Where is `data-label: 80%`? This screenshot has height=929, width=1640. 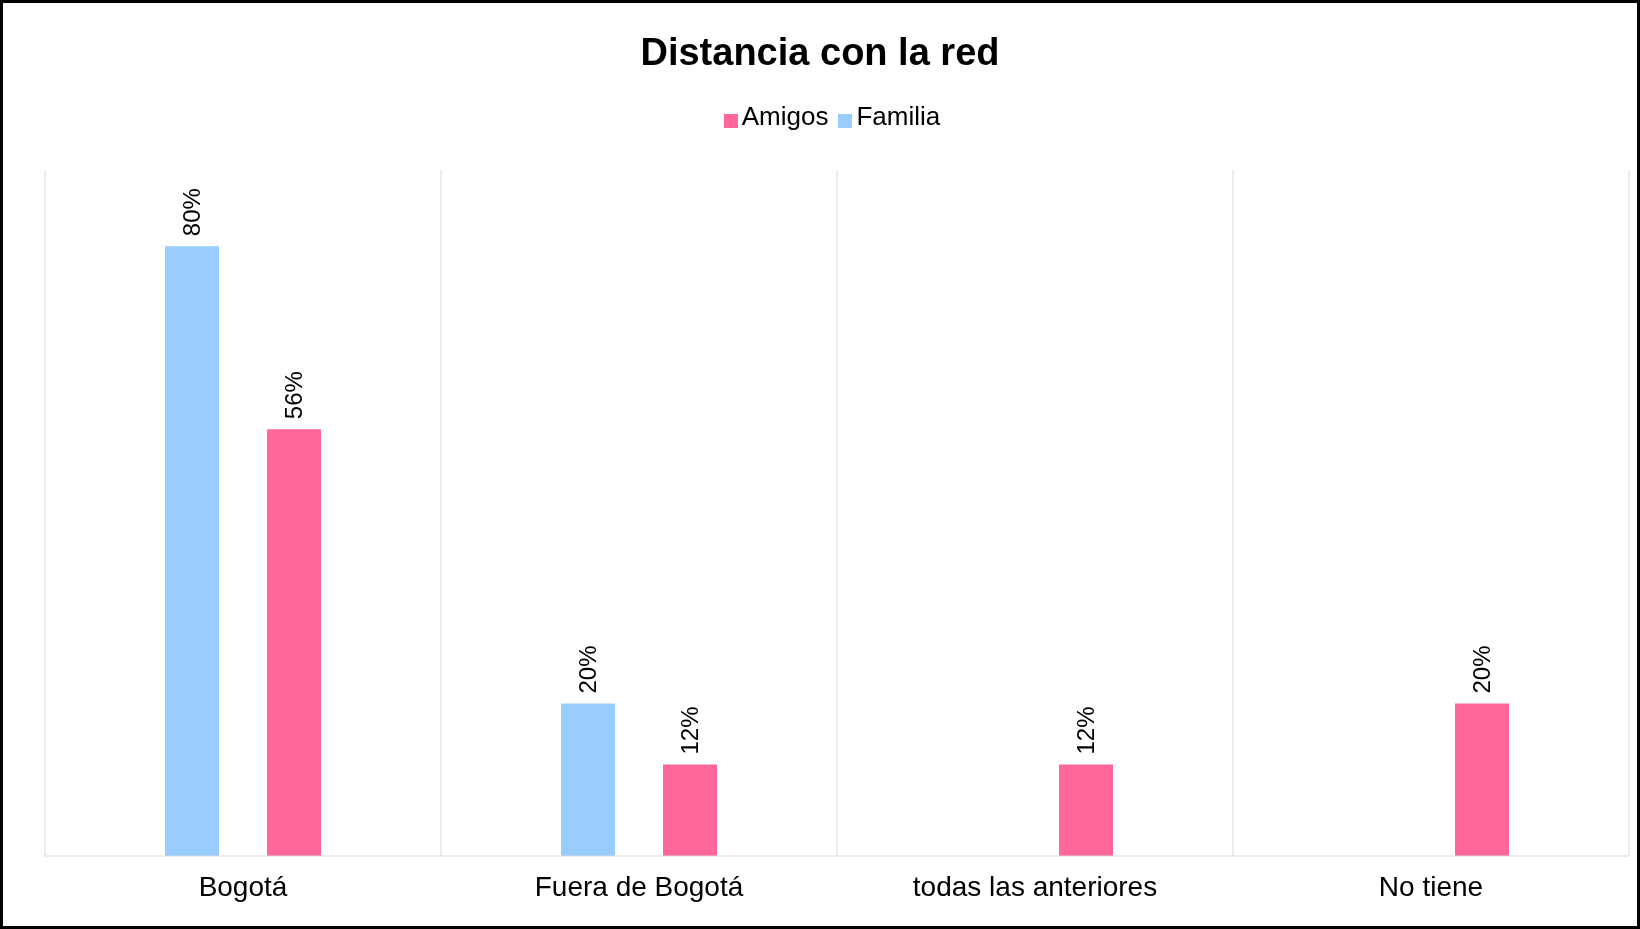
data-label: 80% is located at coordinates (192, 212).